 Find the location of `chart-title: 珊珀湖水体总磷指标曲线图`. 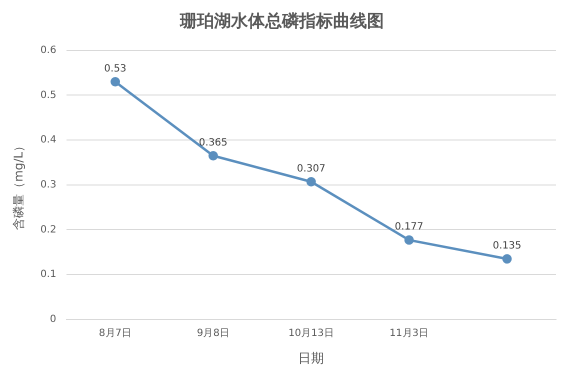

chart-title: 珊珀湖水体总磷指标曲线图 is located at coordinates (281, 22).